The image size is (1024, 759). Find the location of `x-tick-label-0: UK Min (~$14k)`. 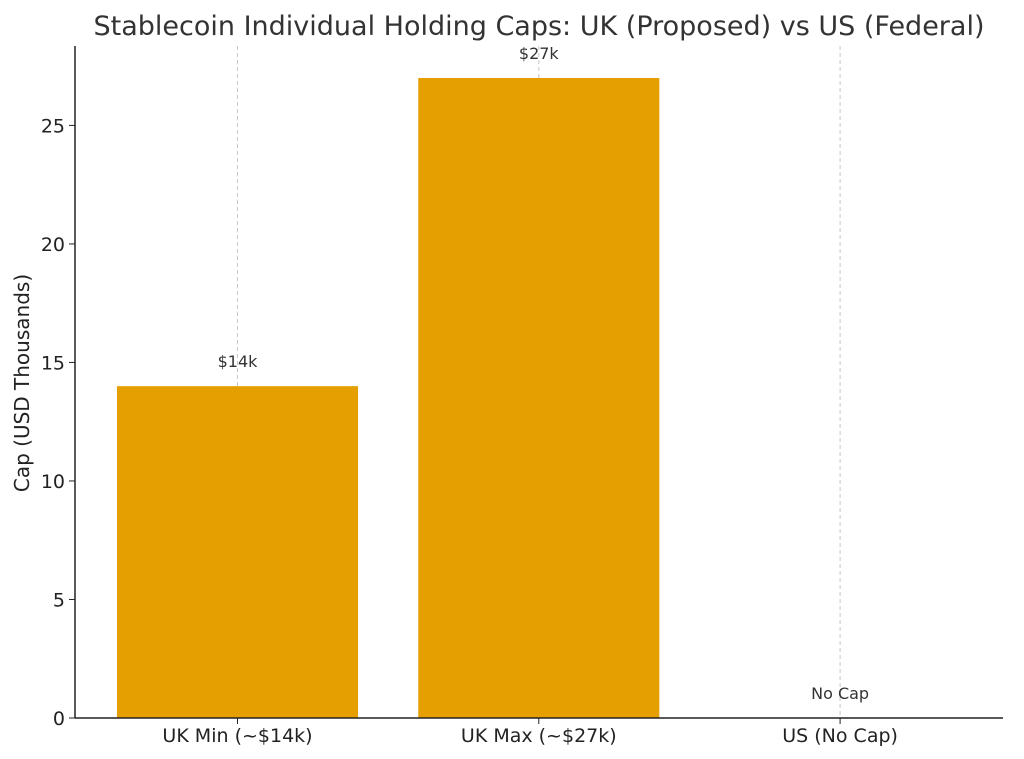

x-tick-label-0: UK Min (~$14k) is located at coordinates (237, 736).